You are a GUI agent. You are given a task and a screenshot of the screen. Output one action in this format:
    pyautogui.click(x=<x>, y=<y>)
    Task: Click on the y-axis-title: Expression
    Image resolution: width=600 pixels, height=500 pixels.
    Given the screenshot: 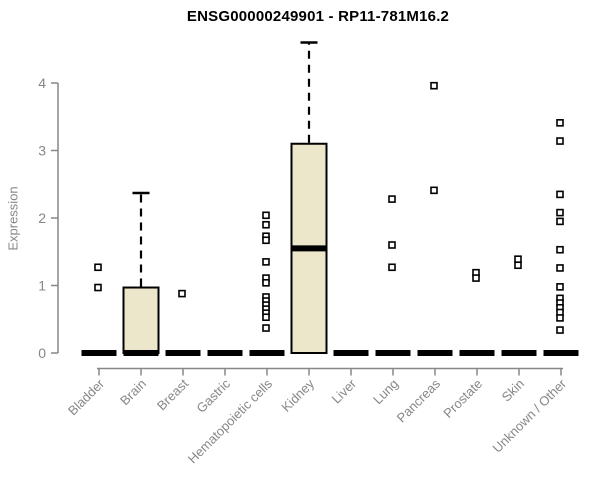 What is the action you would take?
    pyautogui.click(x=13, y=218)
    